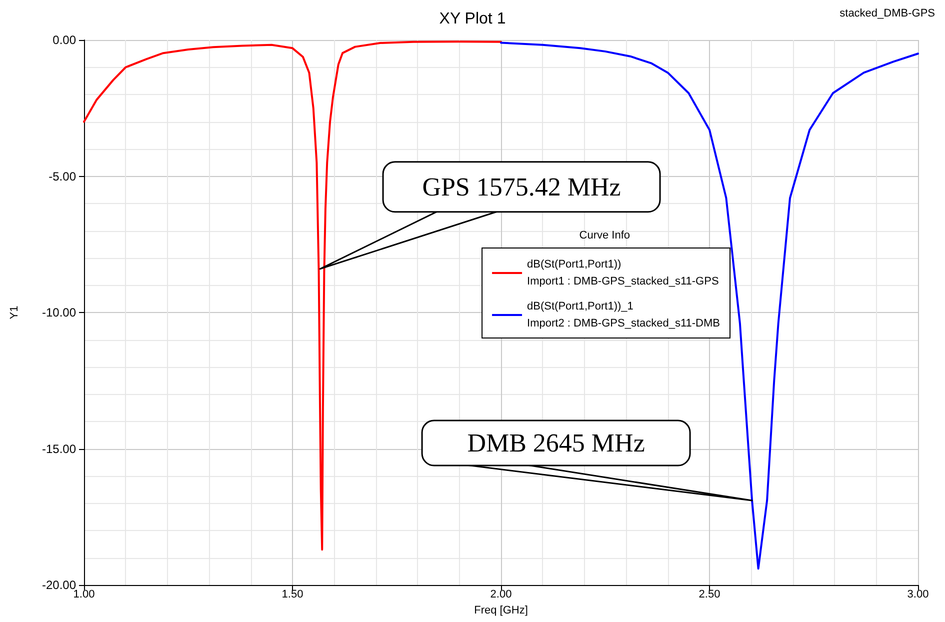  Describe the element at coordinates (62, 176) in the screenshot. I see `y-tick-label: -5.00` at that location.